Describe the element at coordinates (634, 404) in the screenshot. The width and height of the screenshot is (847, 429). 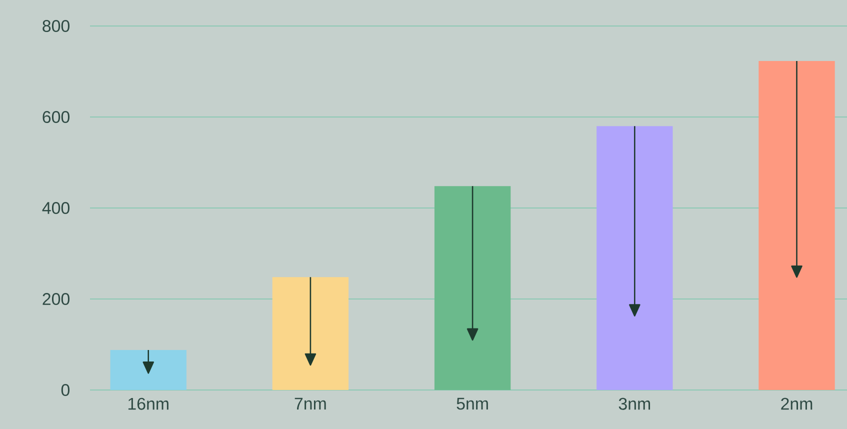
I see `x-tick-label: 3nm` at that location.